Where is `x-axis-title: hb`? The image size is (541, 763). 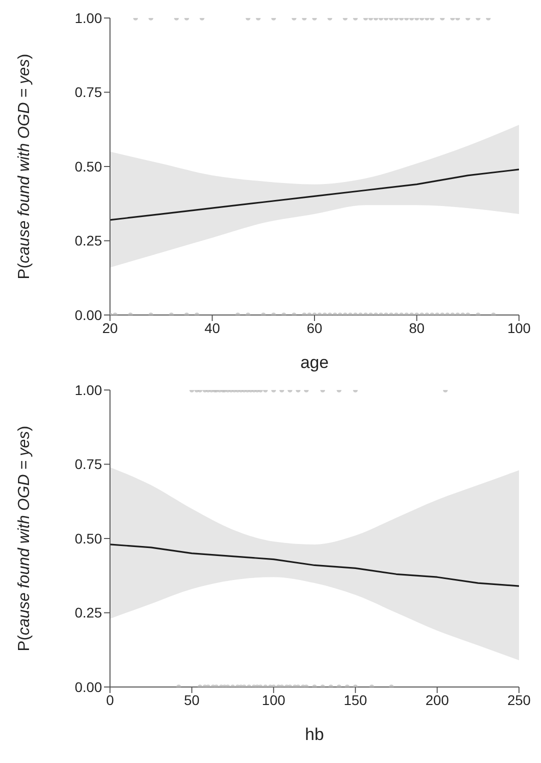 x-axis-title: hb is located at coordinates (314, 734).